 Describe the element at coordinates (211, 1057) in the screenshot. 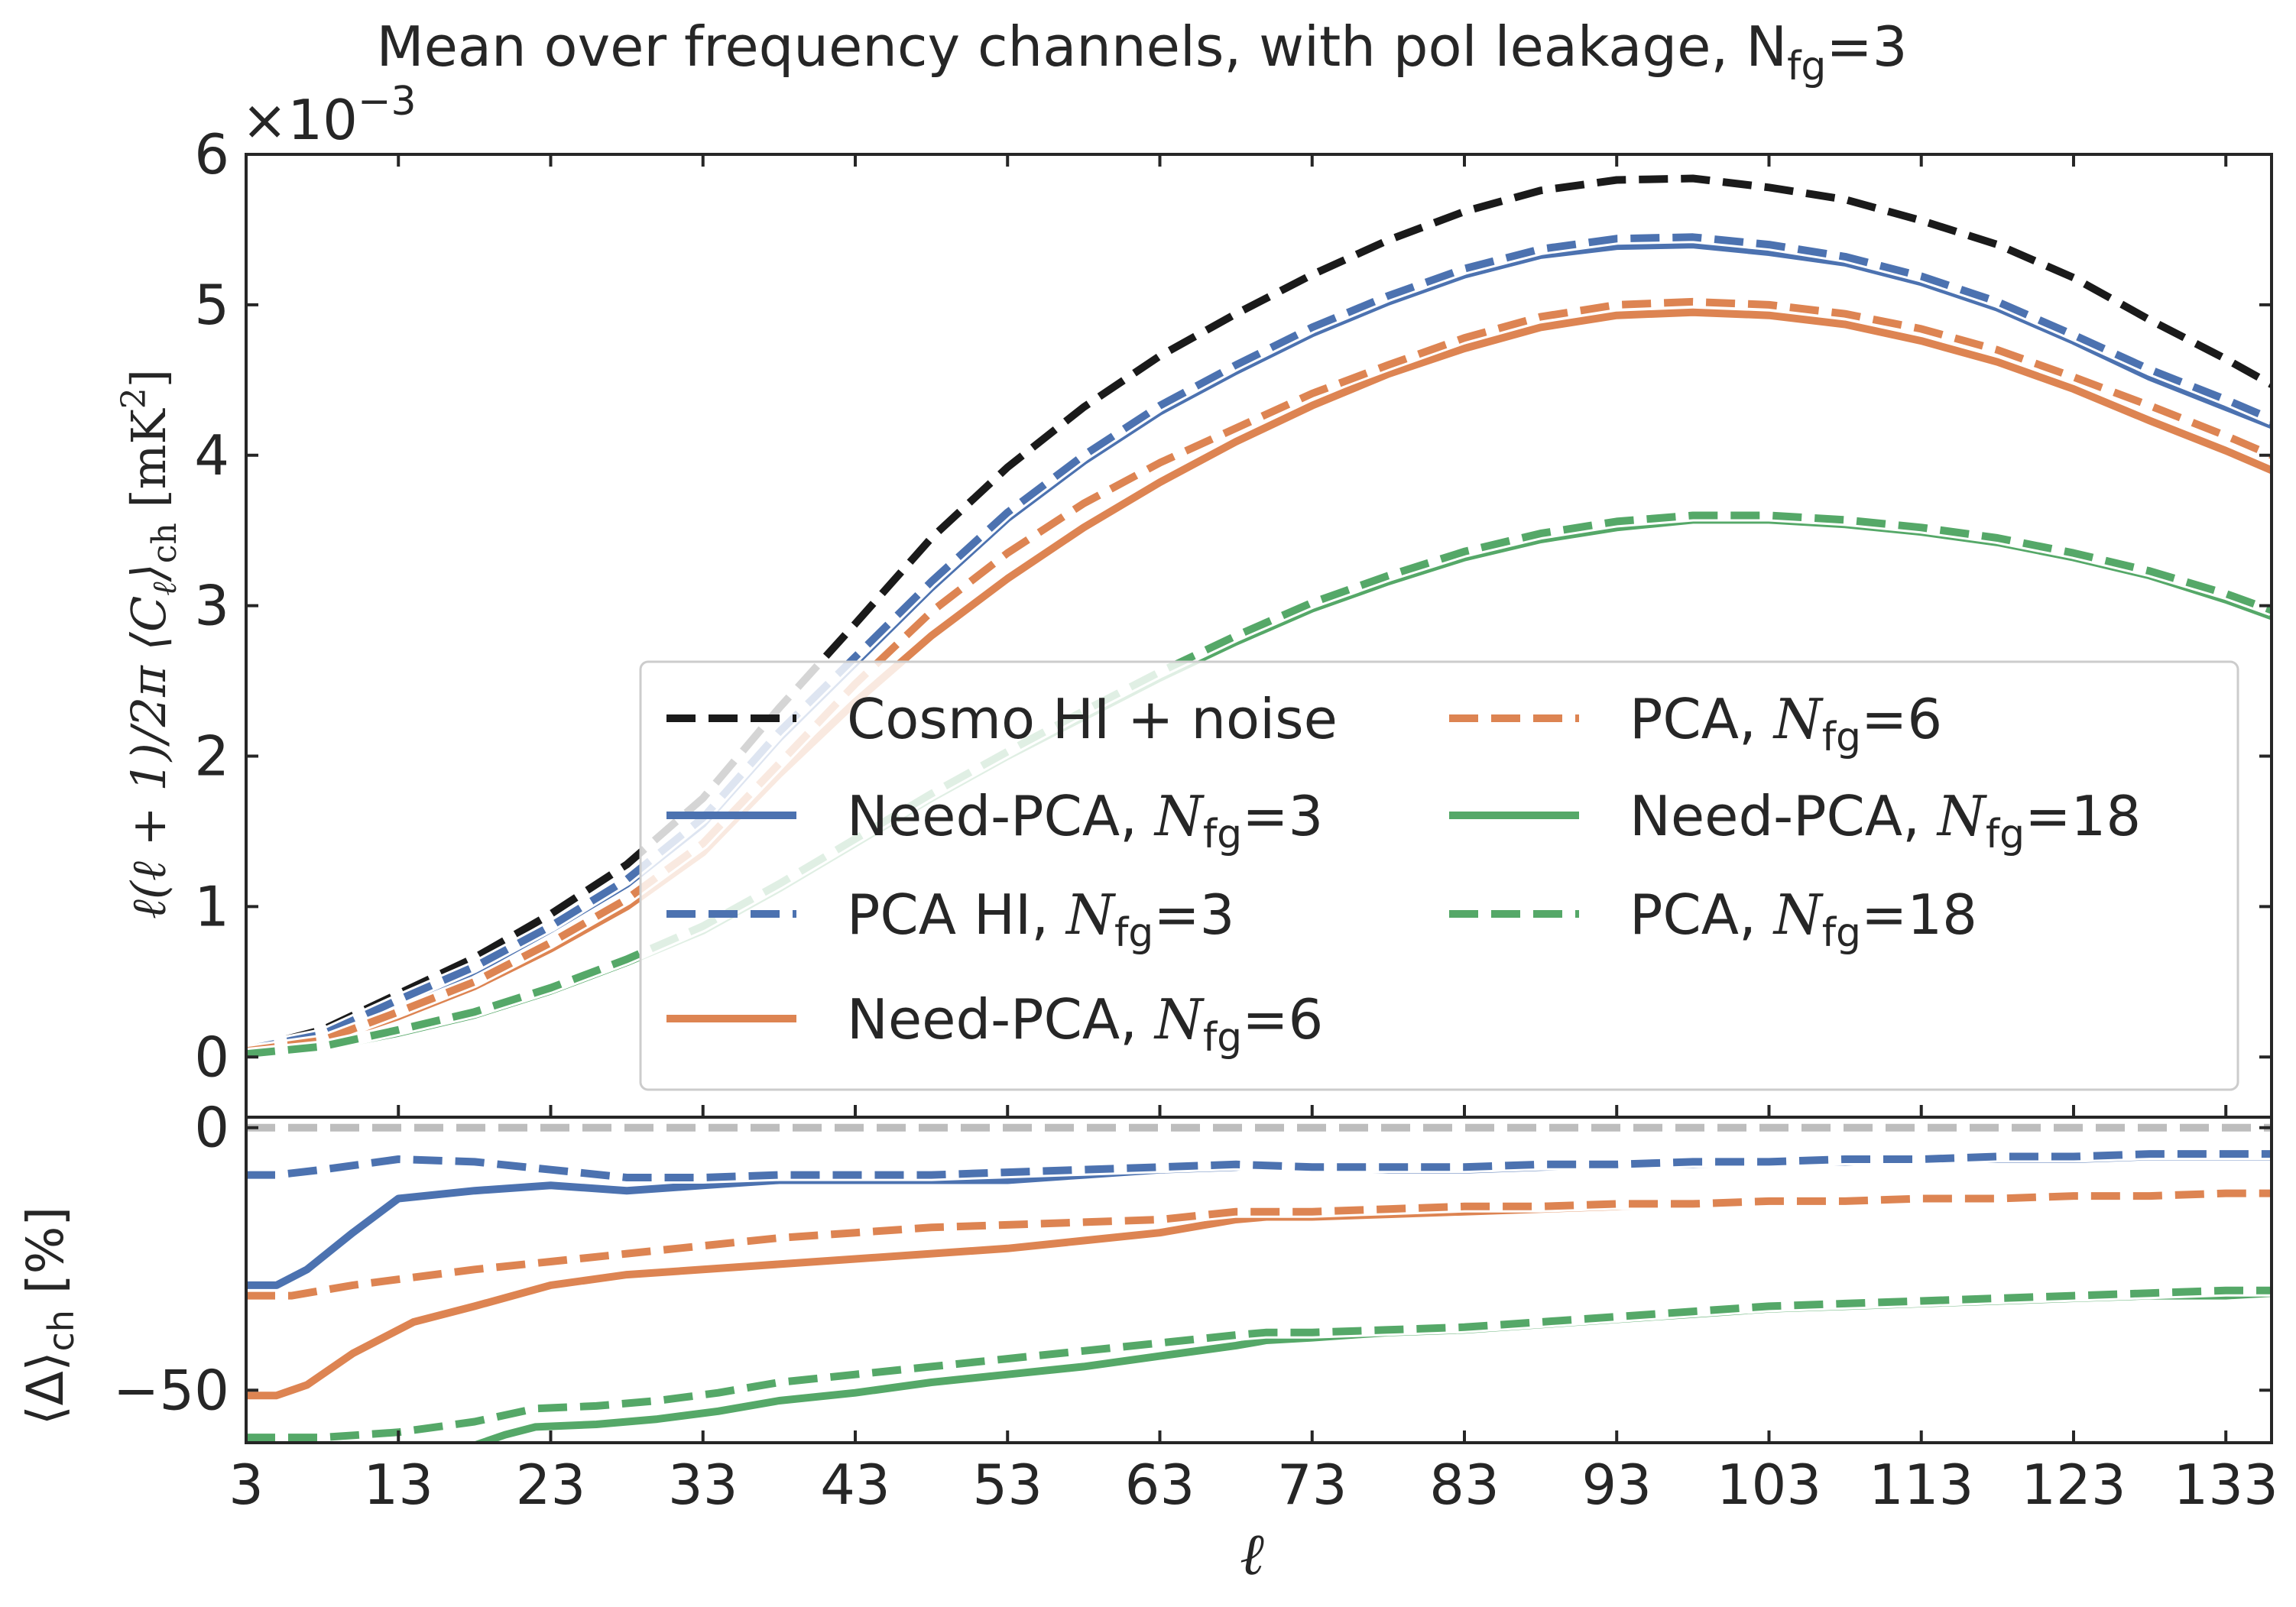

I see `top-y-tick-label: 0` at that location.